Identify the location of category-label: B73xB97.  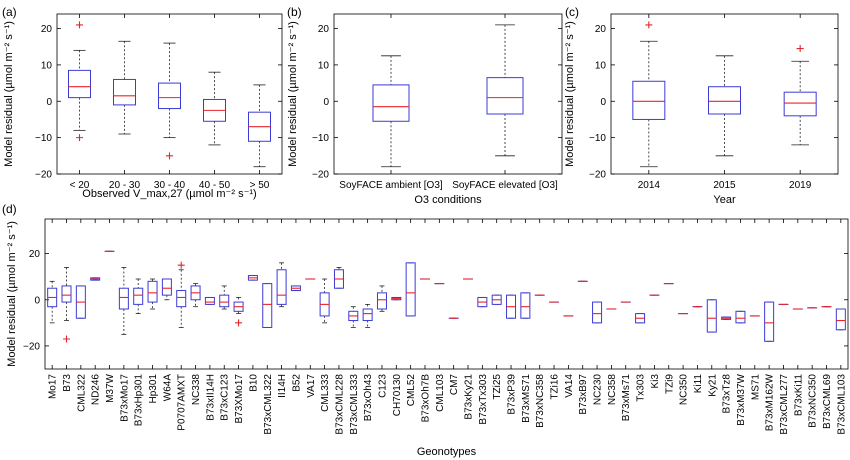
(583, 394).